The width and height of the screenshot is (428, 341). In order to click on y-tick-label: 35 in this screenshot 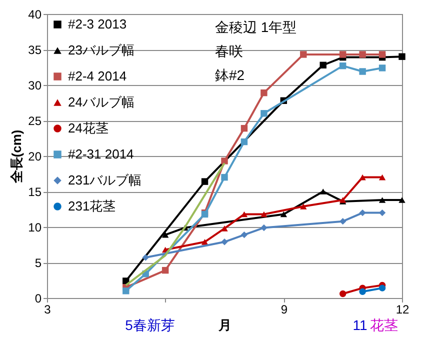, I will do `click(35, 50)`.